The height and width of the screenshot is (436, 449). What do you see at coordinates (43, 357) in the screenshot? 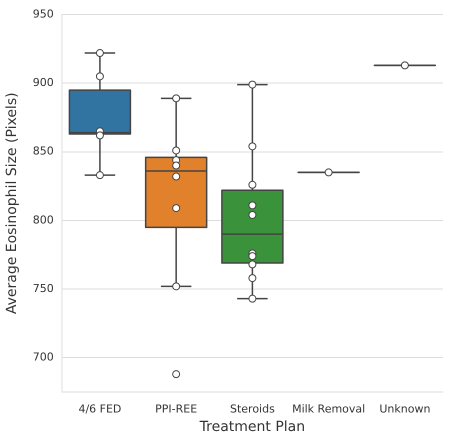
I see `y-tick-label: 700` at bounding box center [43, 357].